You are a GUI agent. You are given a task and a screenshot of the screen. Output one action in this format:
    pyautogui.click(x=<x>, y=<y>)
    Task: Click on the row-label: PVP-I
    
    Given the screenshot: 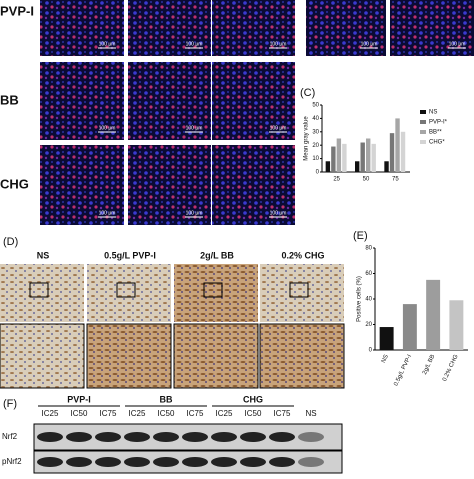 What is the action you would take?
    pyautogui.click(x=17, y=10)
    